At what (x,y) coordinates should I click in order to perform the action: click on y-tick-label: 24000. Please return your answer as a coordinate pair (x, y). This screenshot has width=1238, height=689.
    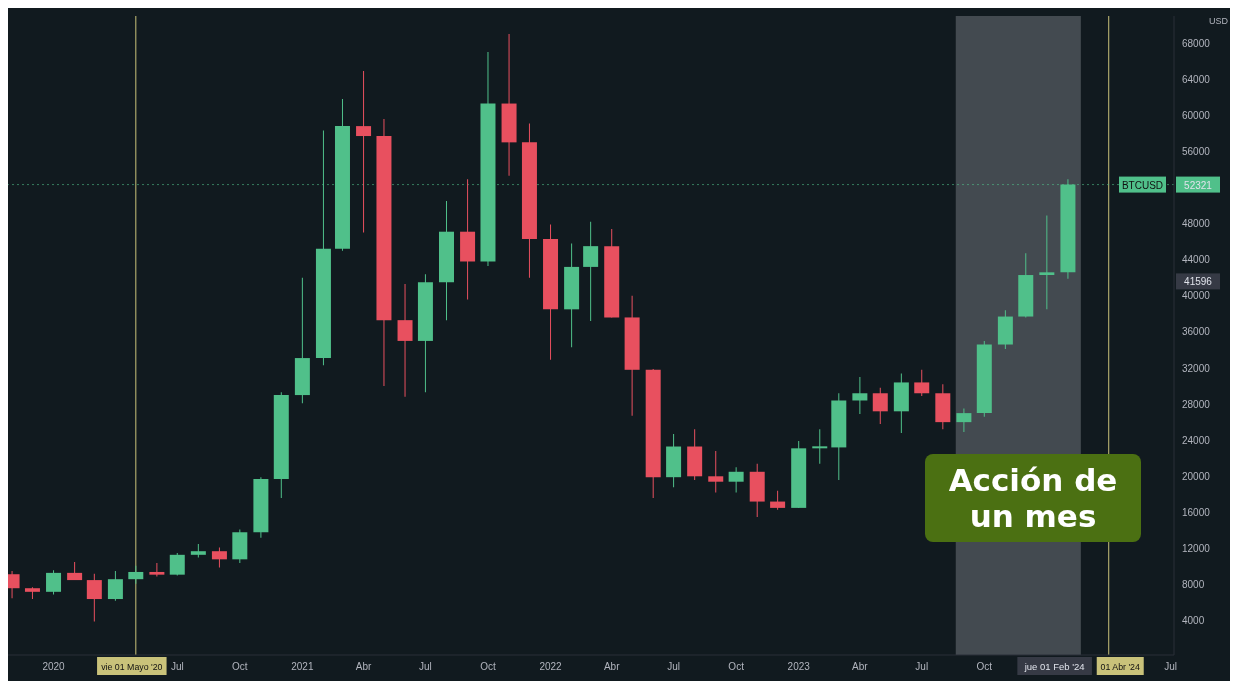
    Looking at the image, I should click on (1196, 440).